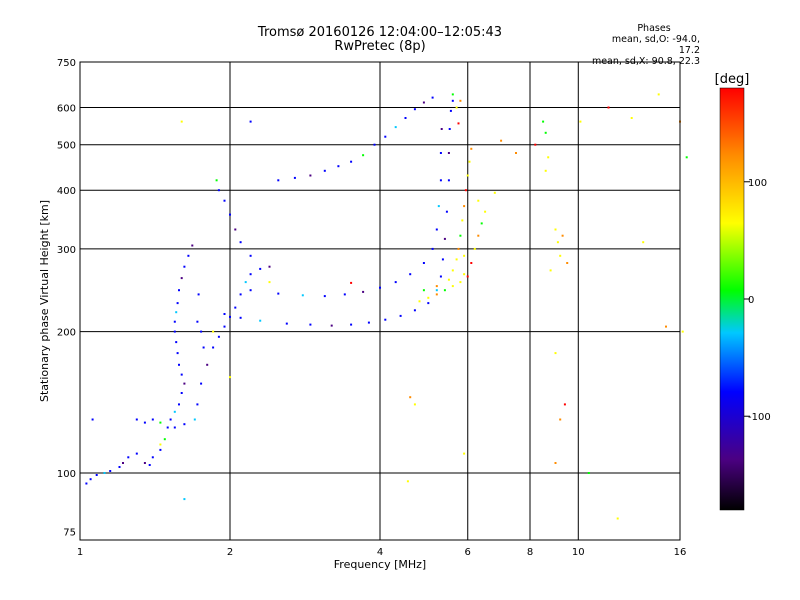 The height and width of the screenshot is (600, 800). What do you see at coordinates (530, 552) in the screenshot?
I see `x-tick-label: 8` at bounding box center [530, 552].